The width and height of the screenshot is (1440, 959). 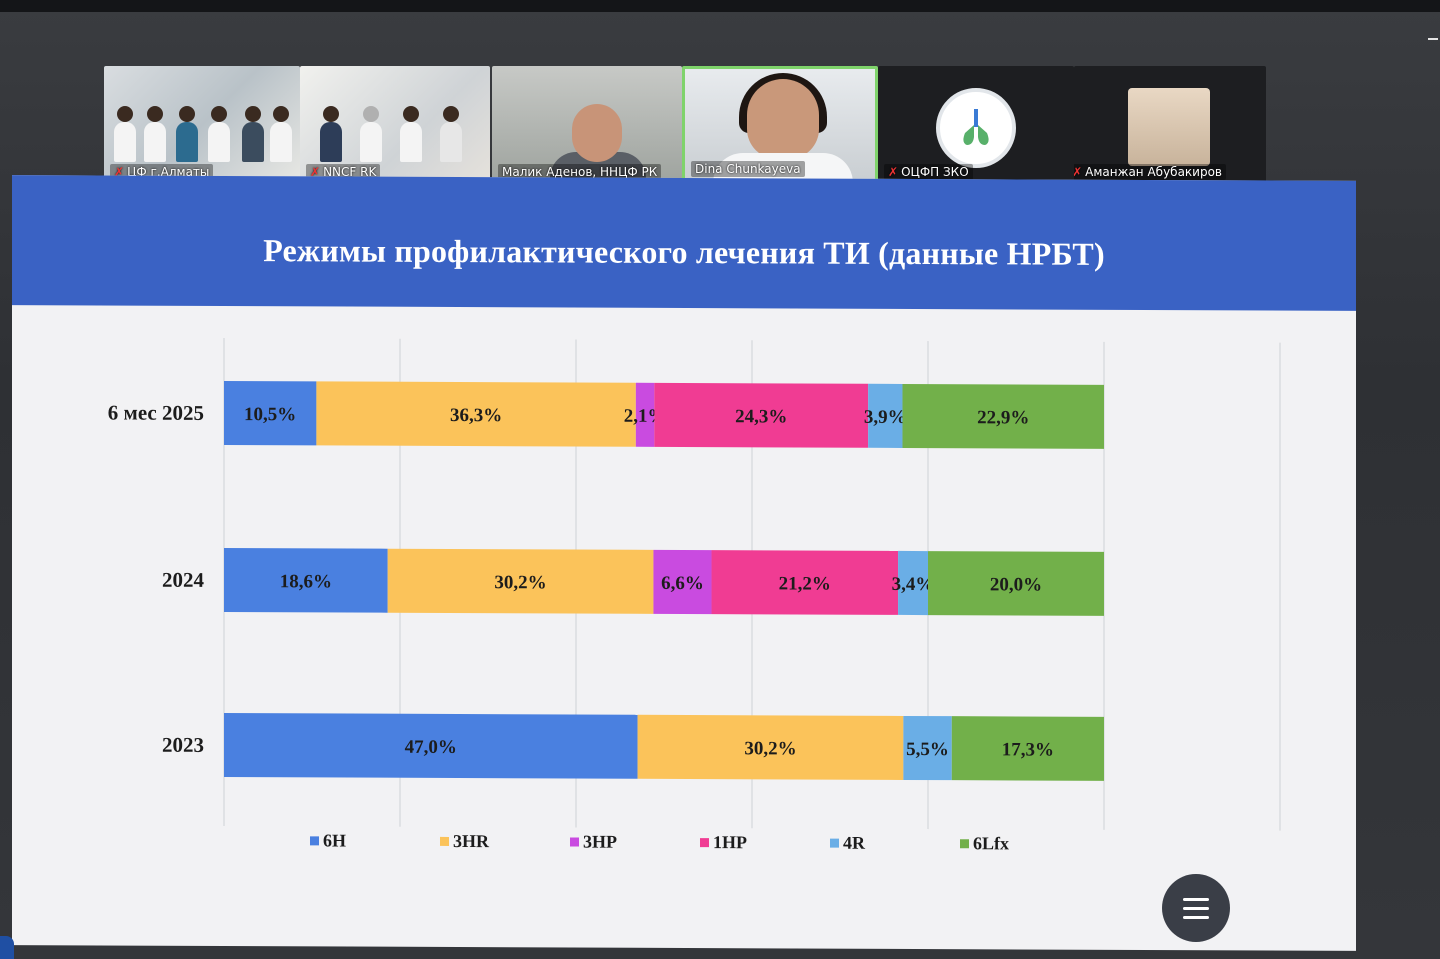 What do you see at coordinates (471, 841) in the screenshot?
I see `legend-label: 3HR` at bounding box center [471, 841].